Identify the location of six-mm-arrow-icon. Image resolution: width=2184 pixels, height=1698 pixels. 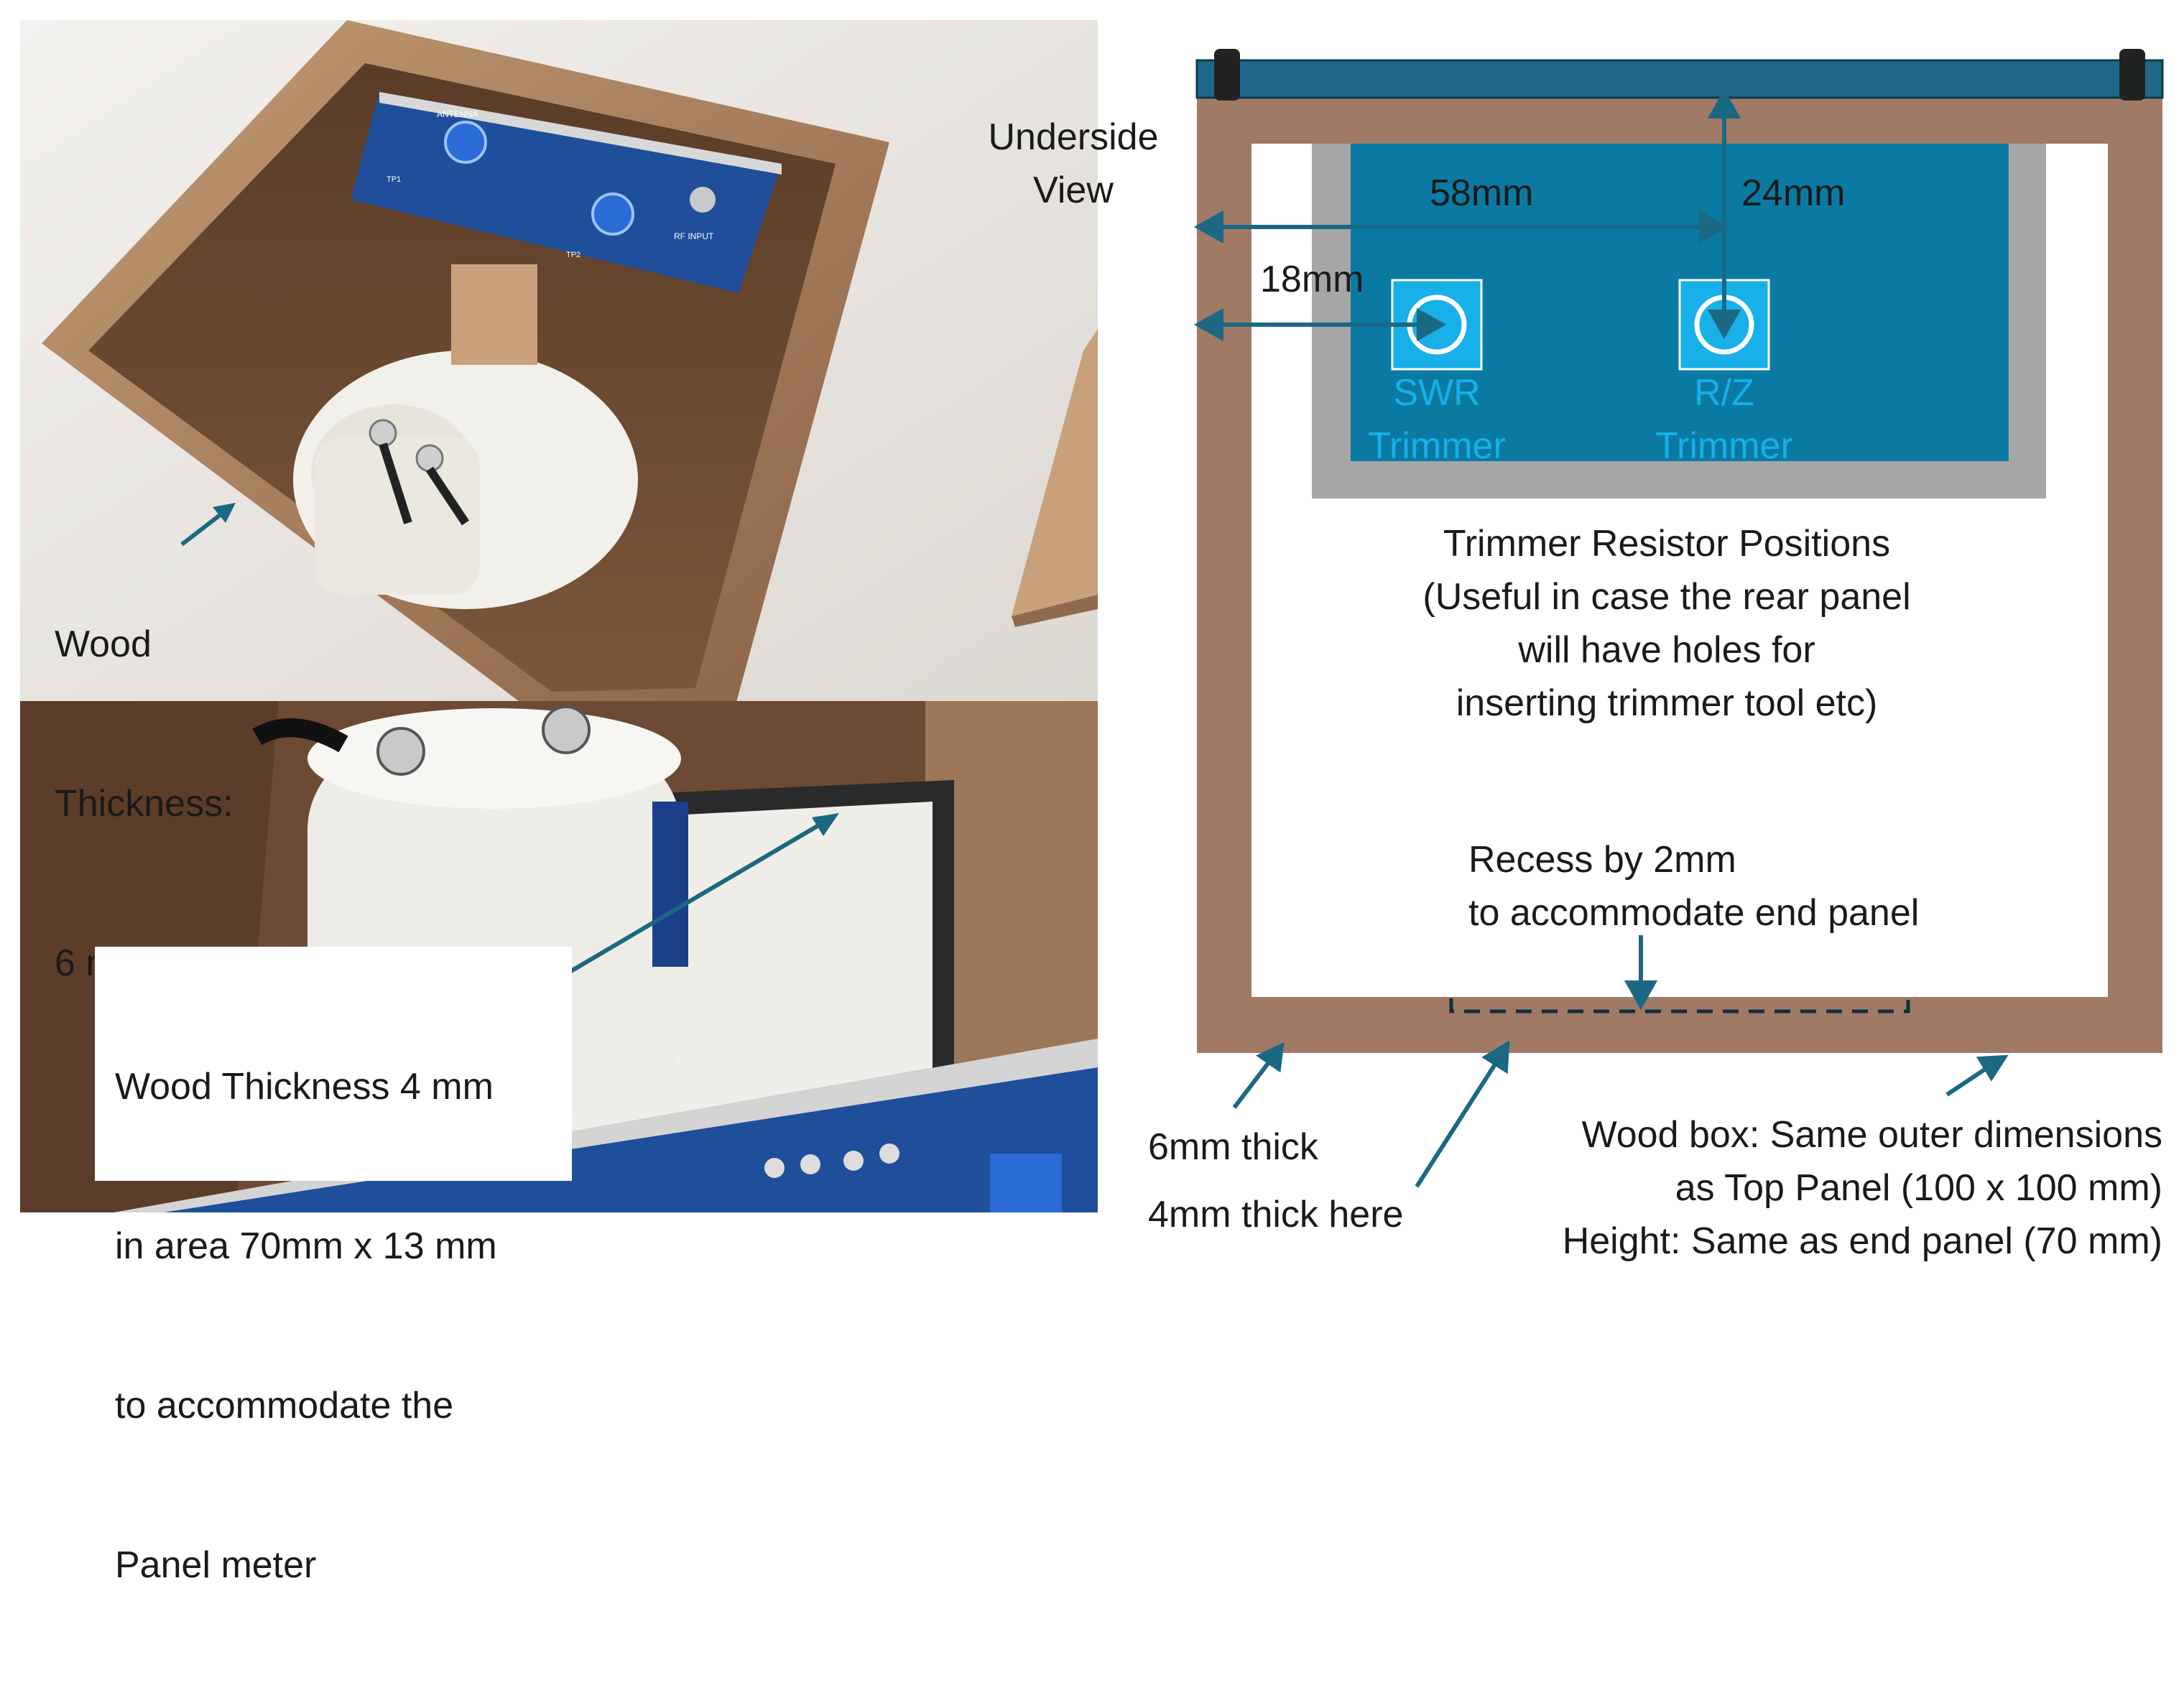
(1258, 1075).